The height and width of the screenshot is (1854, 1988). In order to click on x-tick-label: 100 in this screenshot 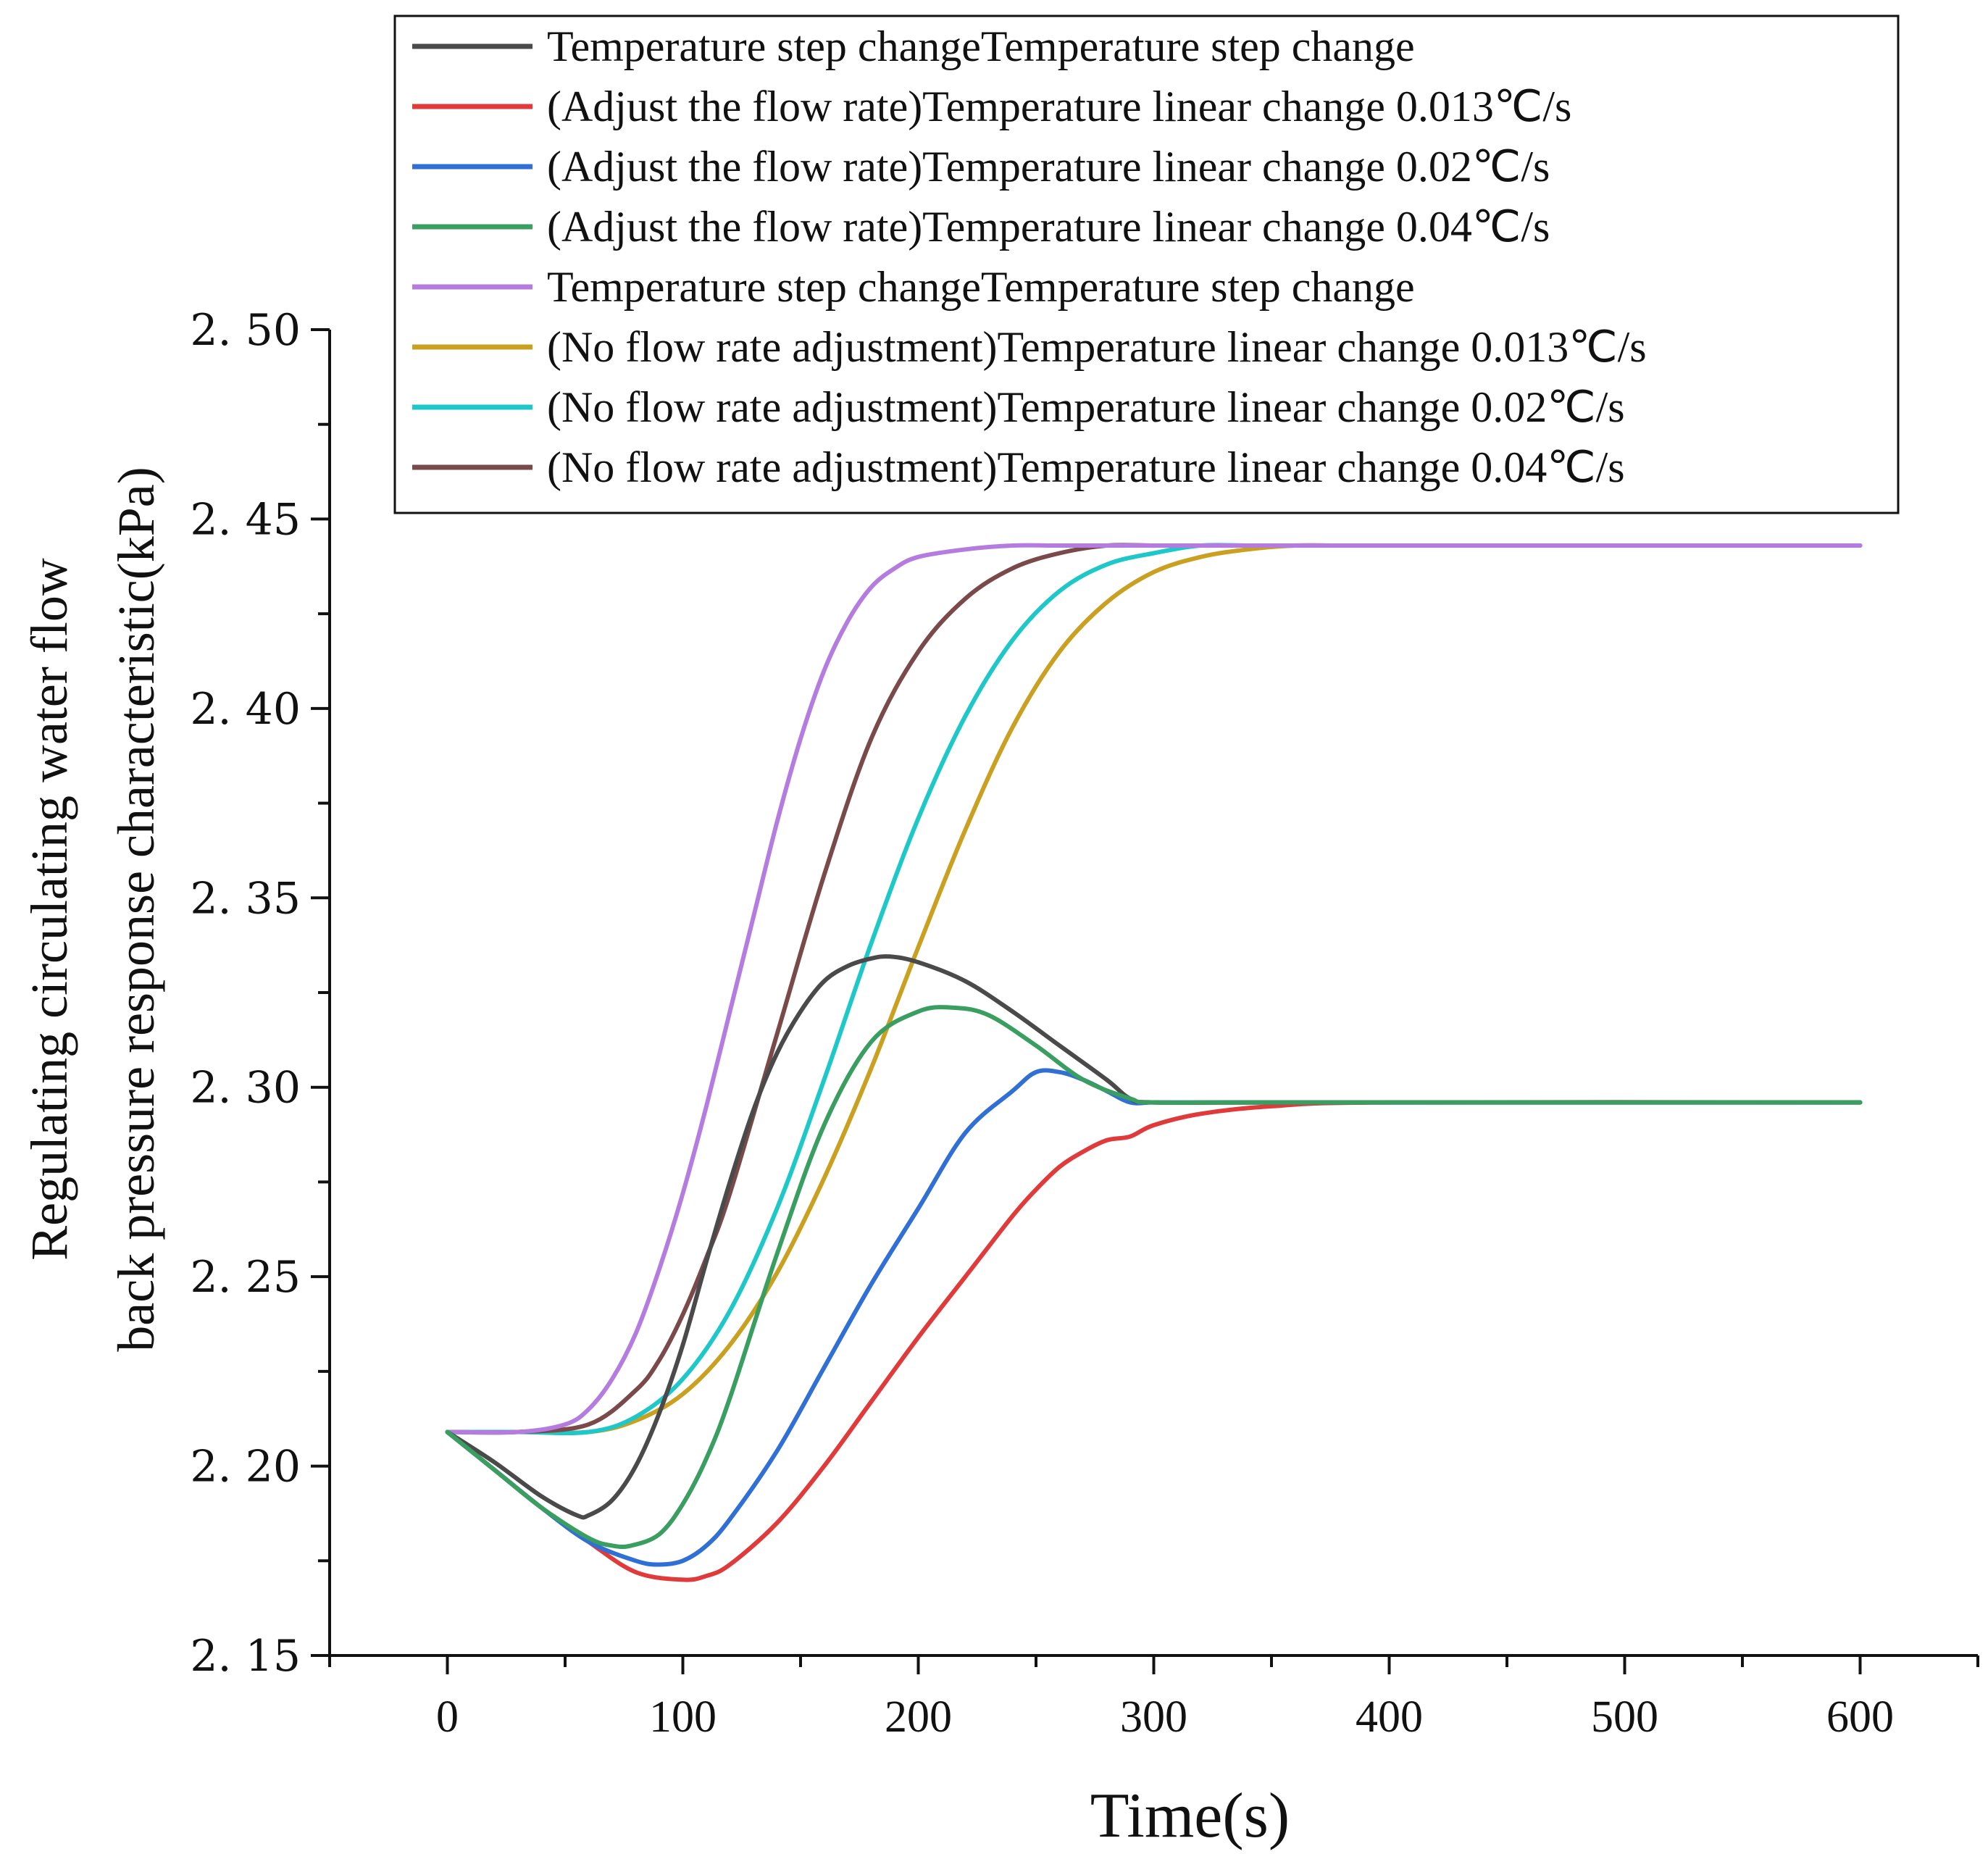, I will do `click(683, 1717)`.